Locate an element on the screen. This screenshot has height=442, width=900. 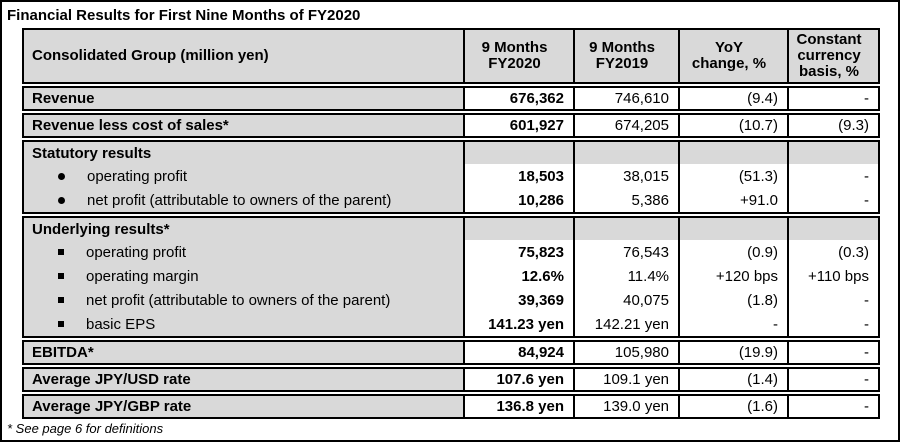
row-label-text: Statutory results is located at coordinates (92, 153).